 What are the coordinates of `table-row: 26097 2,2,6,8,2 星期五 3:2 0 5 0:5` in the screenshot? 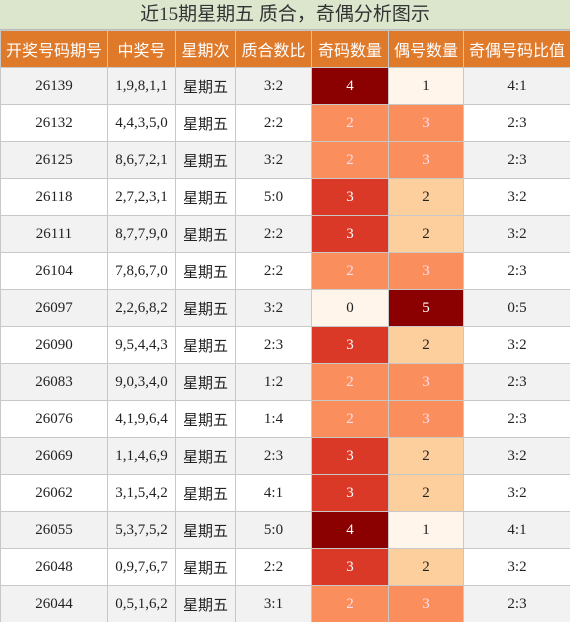 It's located at (285, 308).